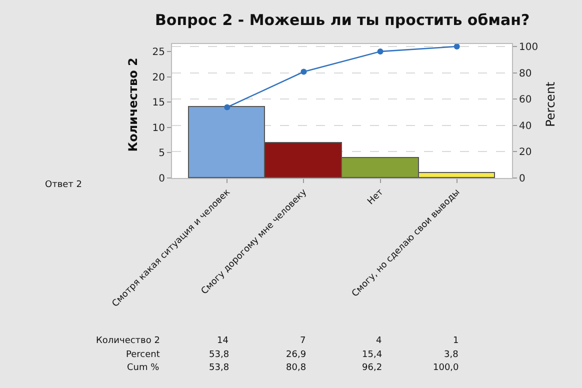  I want to click on data-label: 96,2, so click(372, 368).